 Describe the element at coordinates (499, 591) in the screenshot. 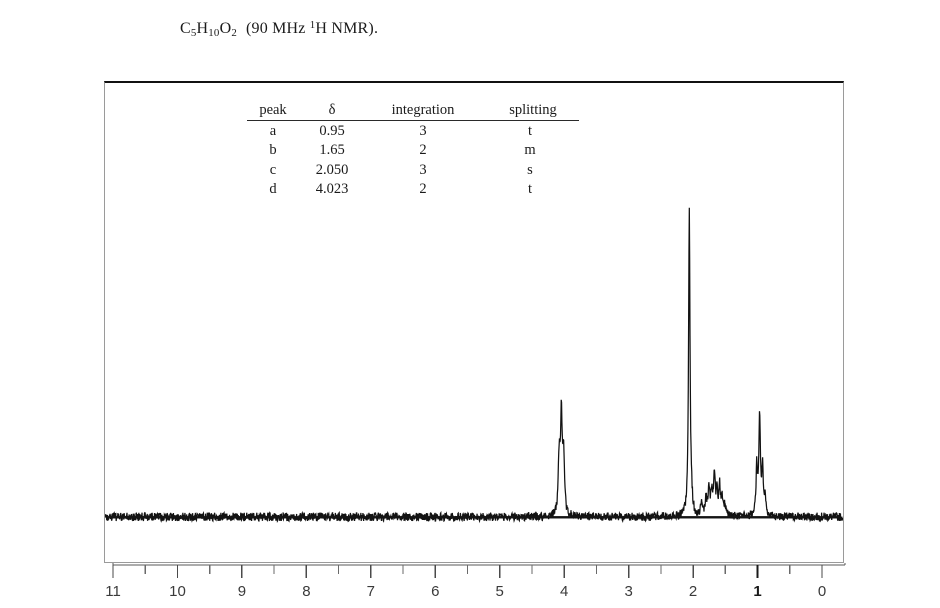

I see `axis-tick-label-5: 5` at that location.